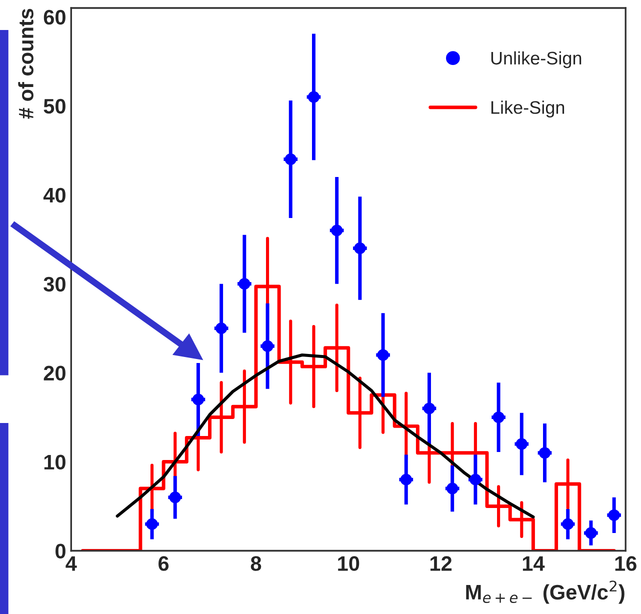 This screenshot has height=614, width=641. What do you see at coordinates (55, 106) in the screenshot?
I see `y-tick-label: 50` at bounding box center [55, 106].